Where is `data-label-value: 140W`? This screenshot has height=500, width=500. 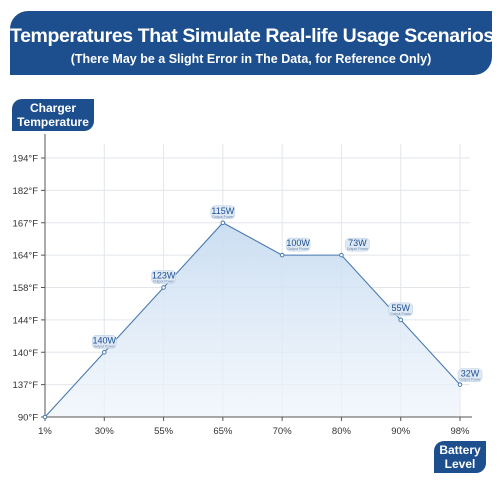
data-label-value: 140W is located at coordinates (105, 340).